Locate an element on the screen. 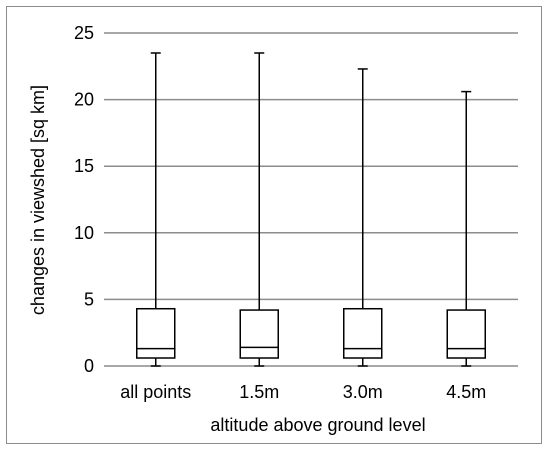  y-tick-label: 0 is located at coordinates (89, 366).